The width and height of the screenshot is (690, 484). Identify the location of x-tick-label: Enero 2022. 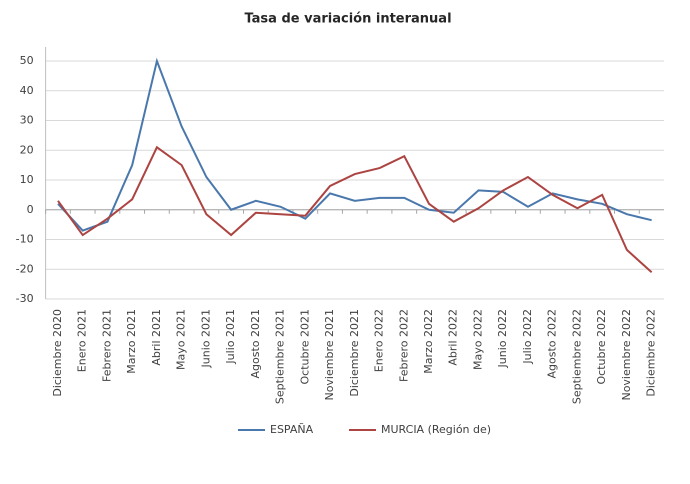
(379, 340).